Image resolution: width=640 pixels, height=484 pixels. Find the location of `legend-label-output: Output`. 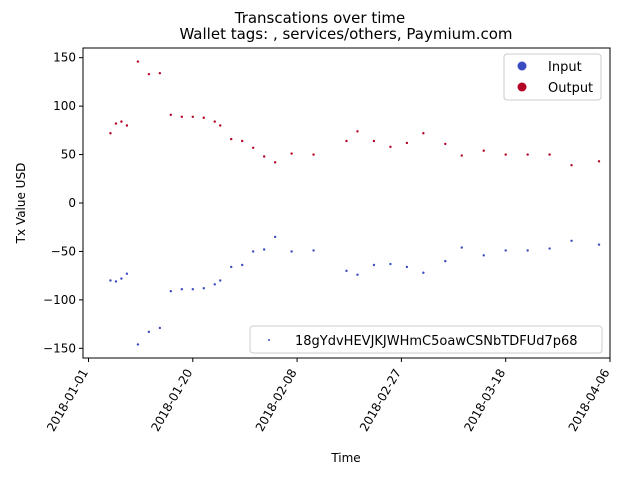

legend-label-output: Output is located at coordinates (570, 88).